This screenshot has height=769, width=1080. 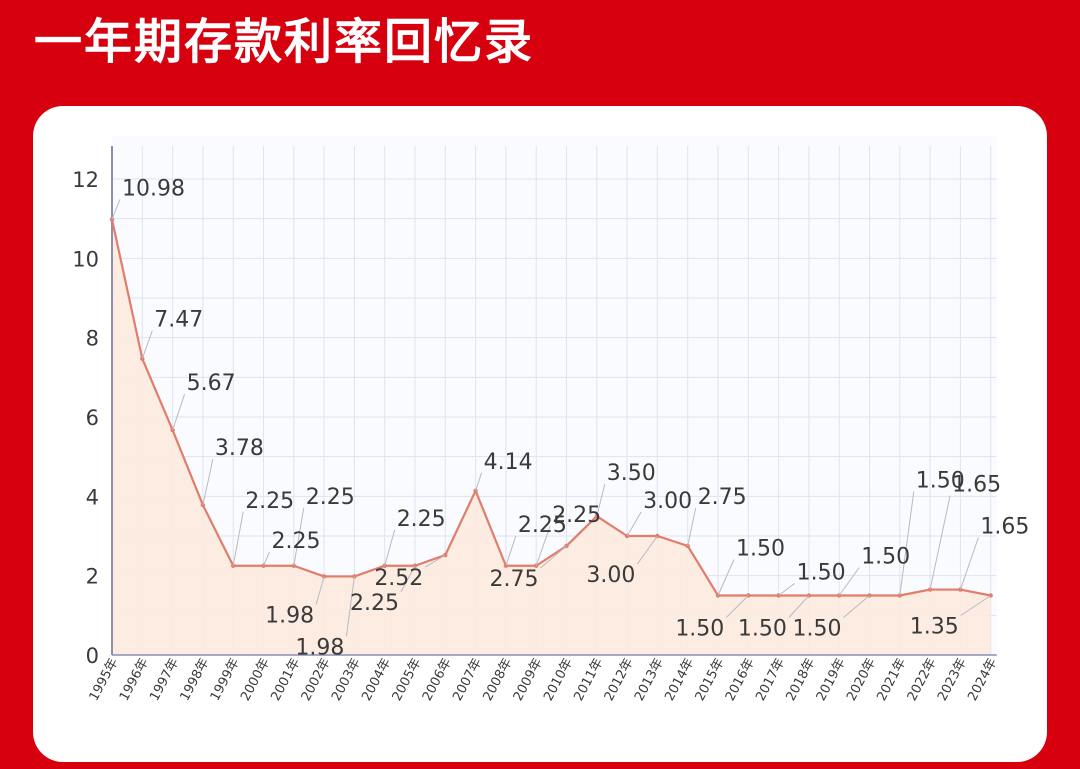 What do you see at coordinates (92, 339) in the screenshot?
I see `y-tick-label: 8` at bounding box center [92, 339].